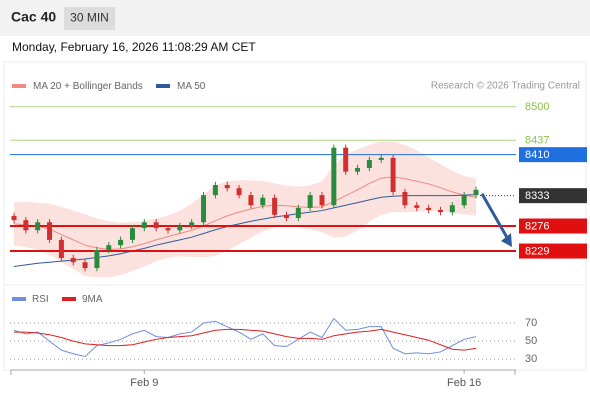  What do you see at coordinates (537, 226) in the screenshot?
I see `level-label: 8276` at bounding box center [537, 226].